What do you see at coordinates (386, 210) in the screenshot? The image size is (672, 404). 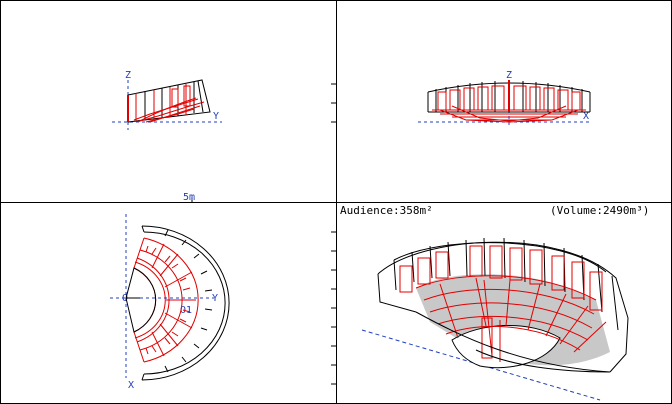 I see `audience-area-readout: Audience:358m²` at bounding box center [386, 210].